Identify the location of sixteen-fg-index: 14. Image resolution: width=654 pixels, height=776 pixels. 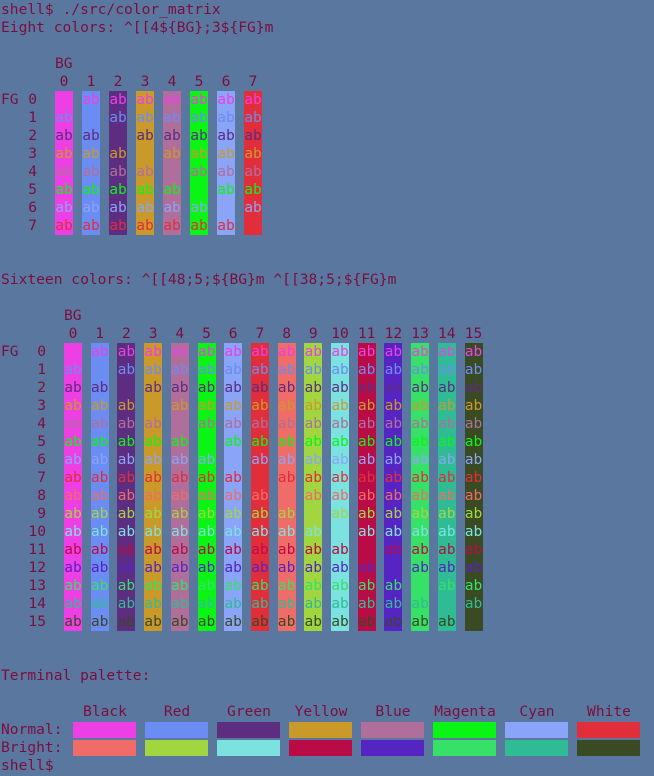
(37, 603).